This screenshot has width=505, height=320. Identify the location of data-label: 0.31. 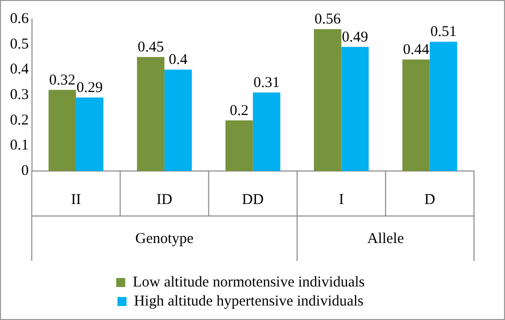
(266, 82).